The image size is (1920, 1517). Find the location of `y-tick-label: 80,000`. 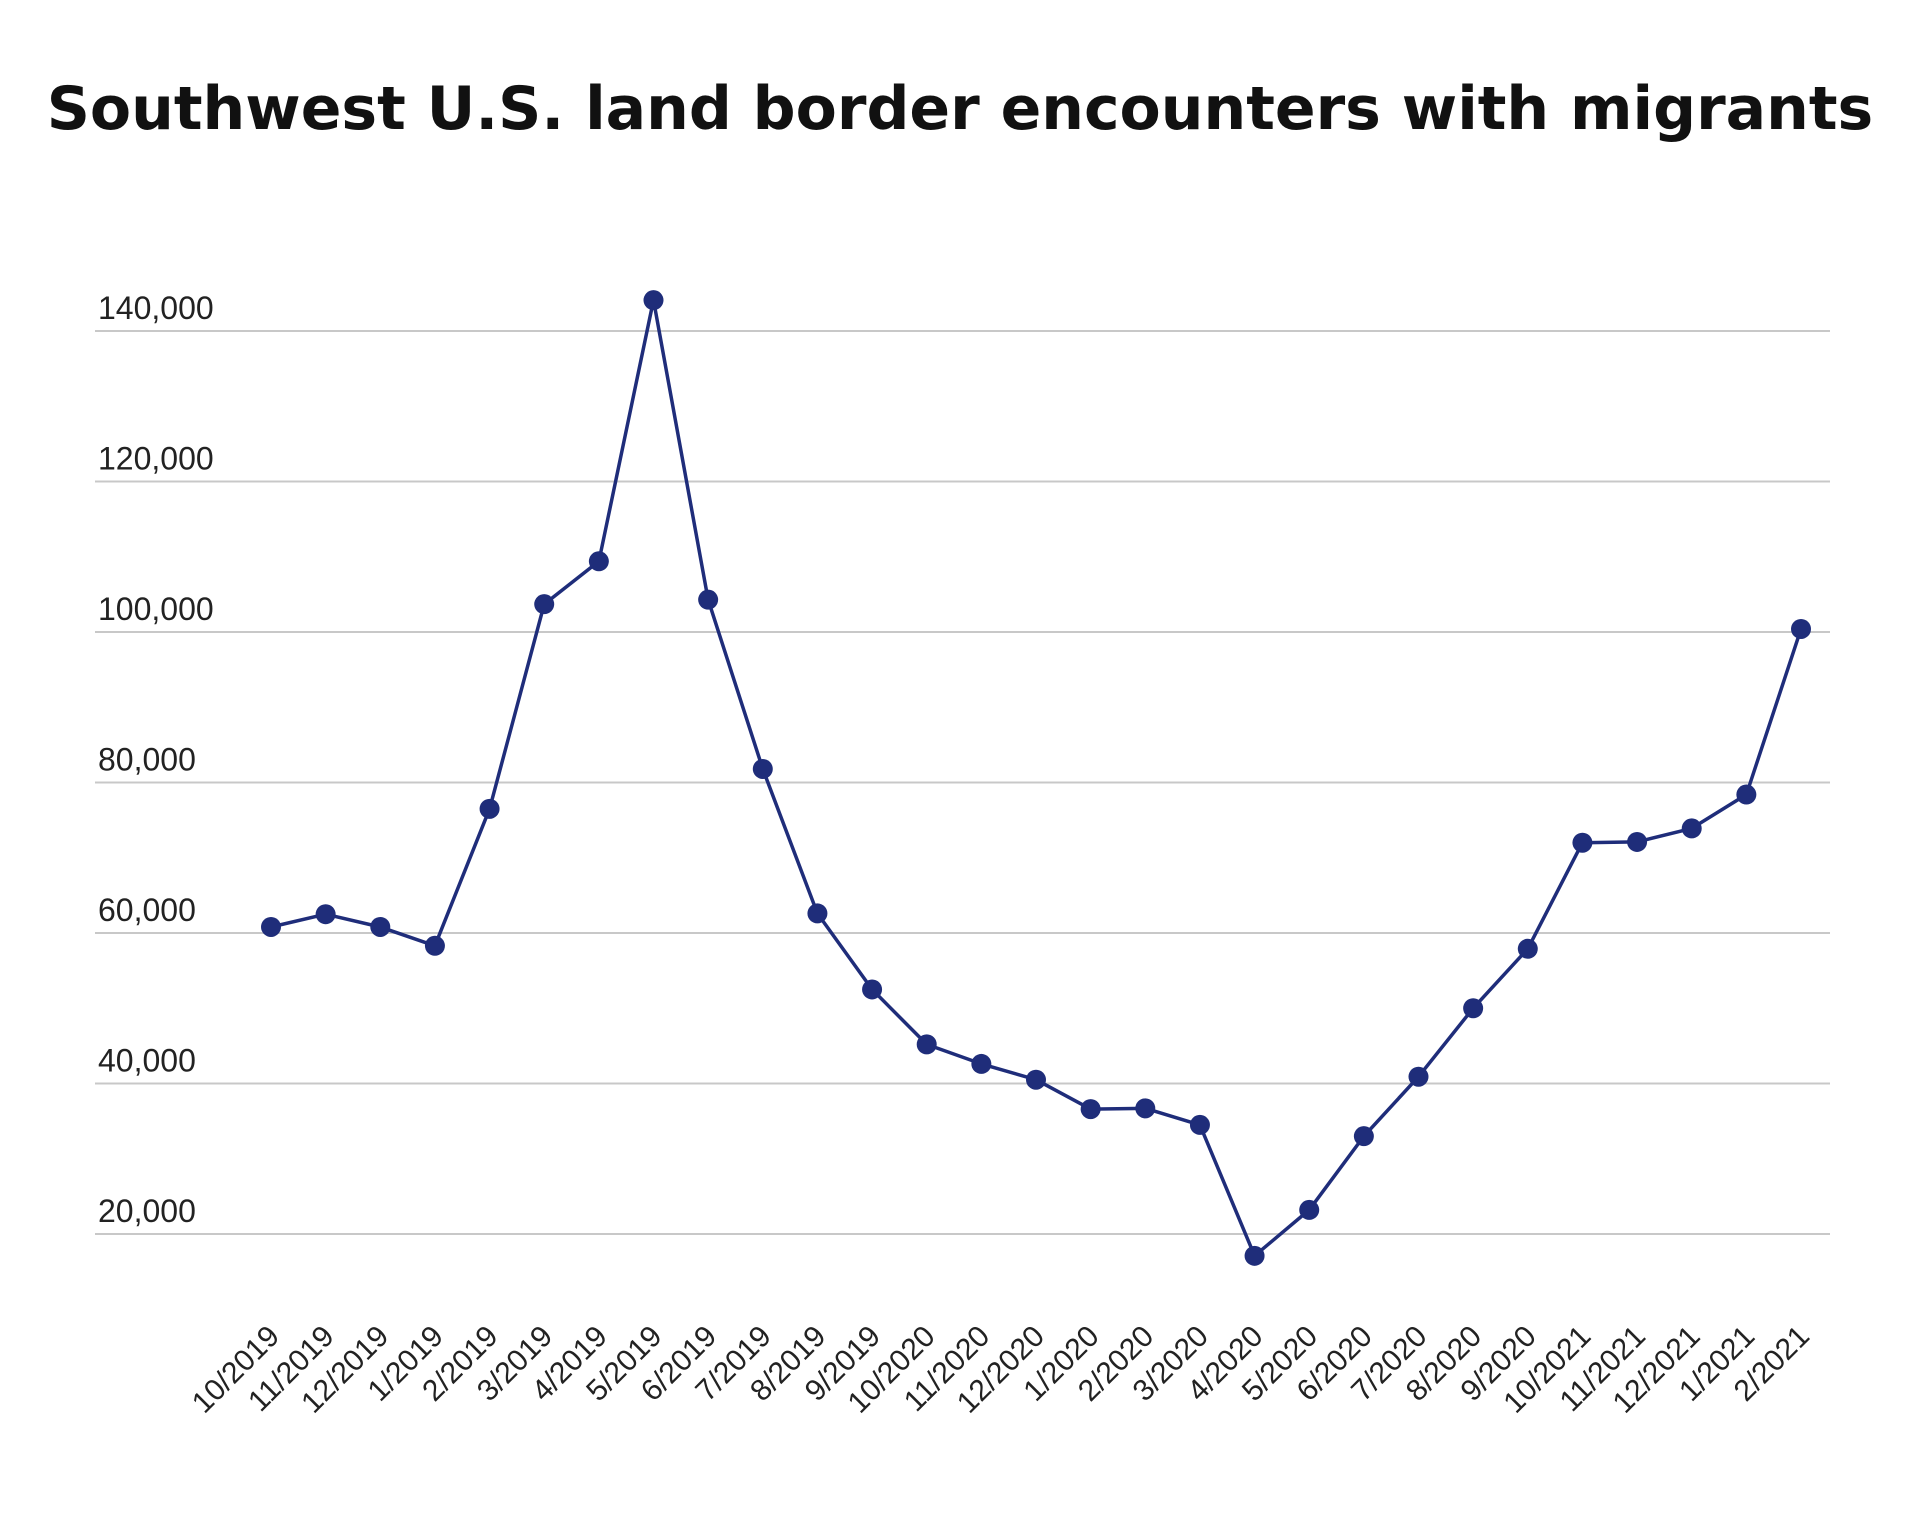

y-tick-label: 80,000 is located at coordinates (147, 760).